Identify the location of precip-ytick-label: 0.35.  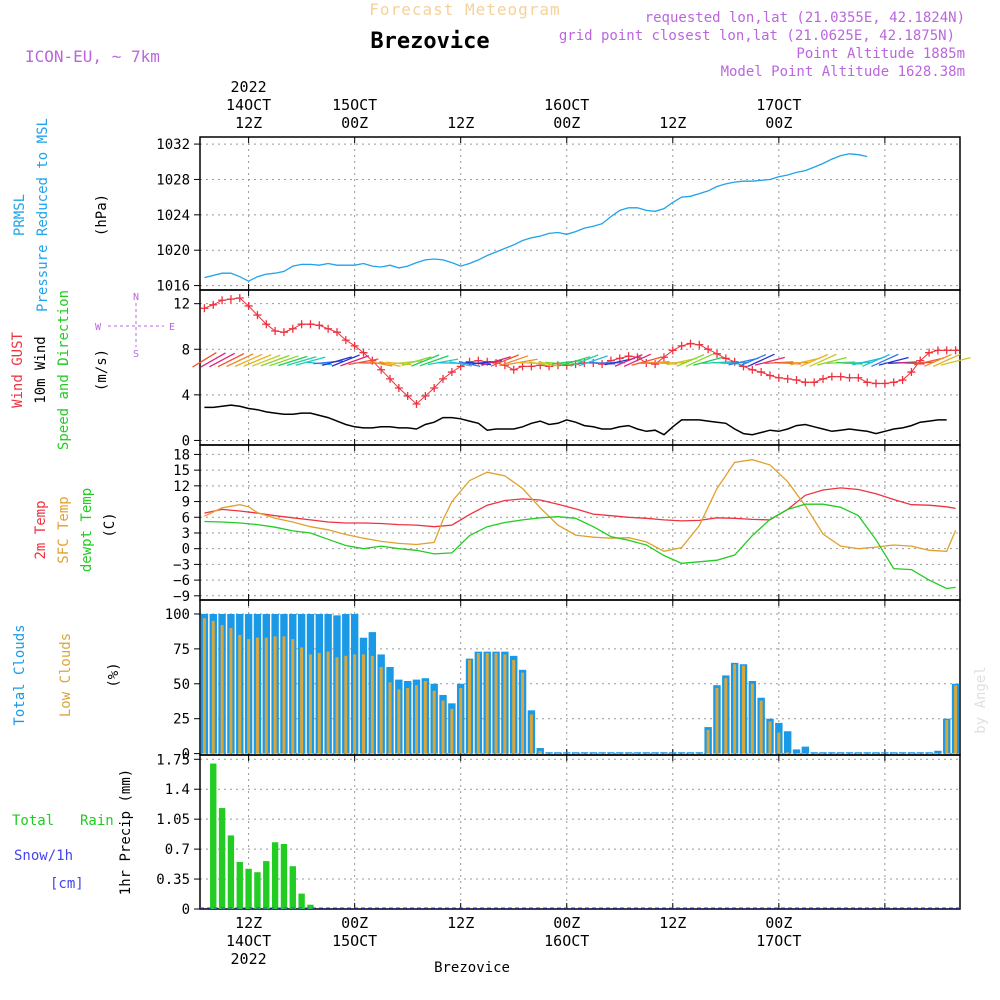
(173, 880).